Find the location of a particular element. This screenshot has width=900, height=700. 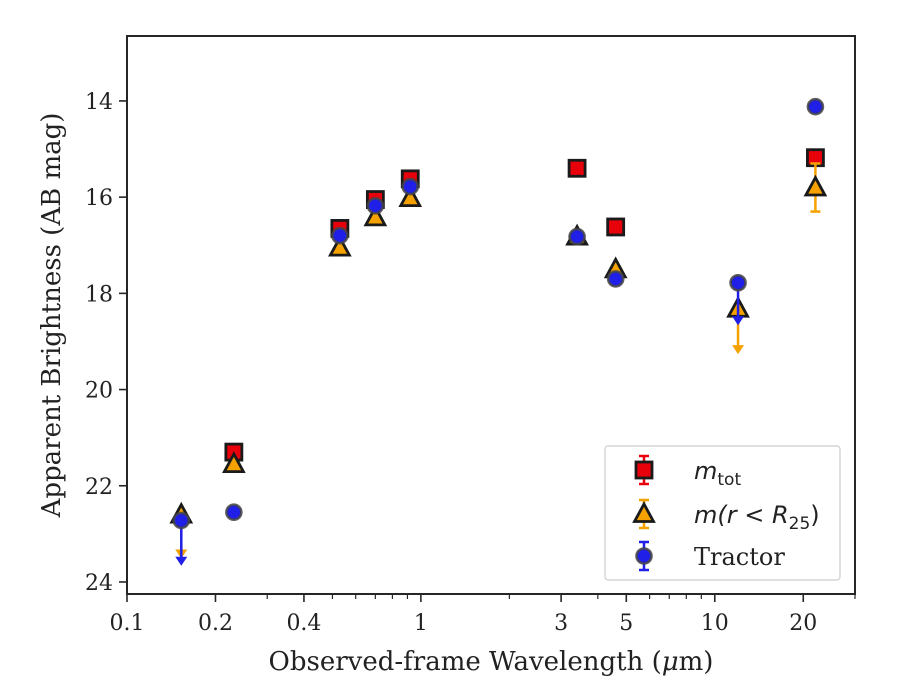

legend-label-mr25: m(r < R25) is located at coordinates (757, 517).